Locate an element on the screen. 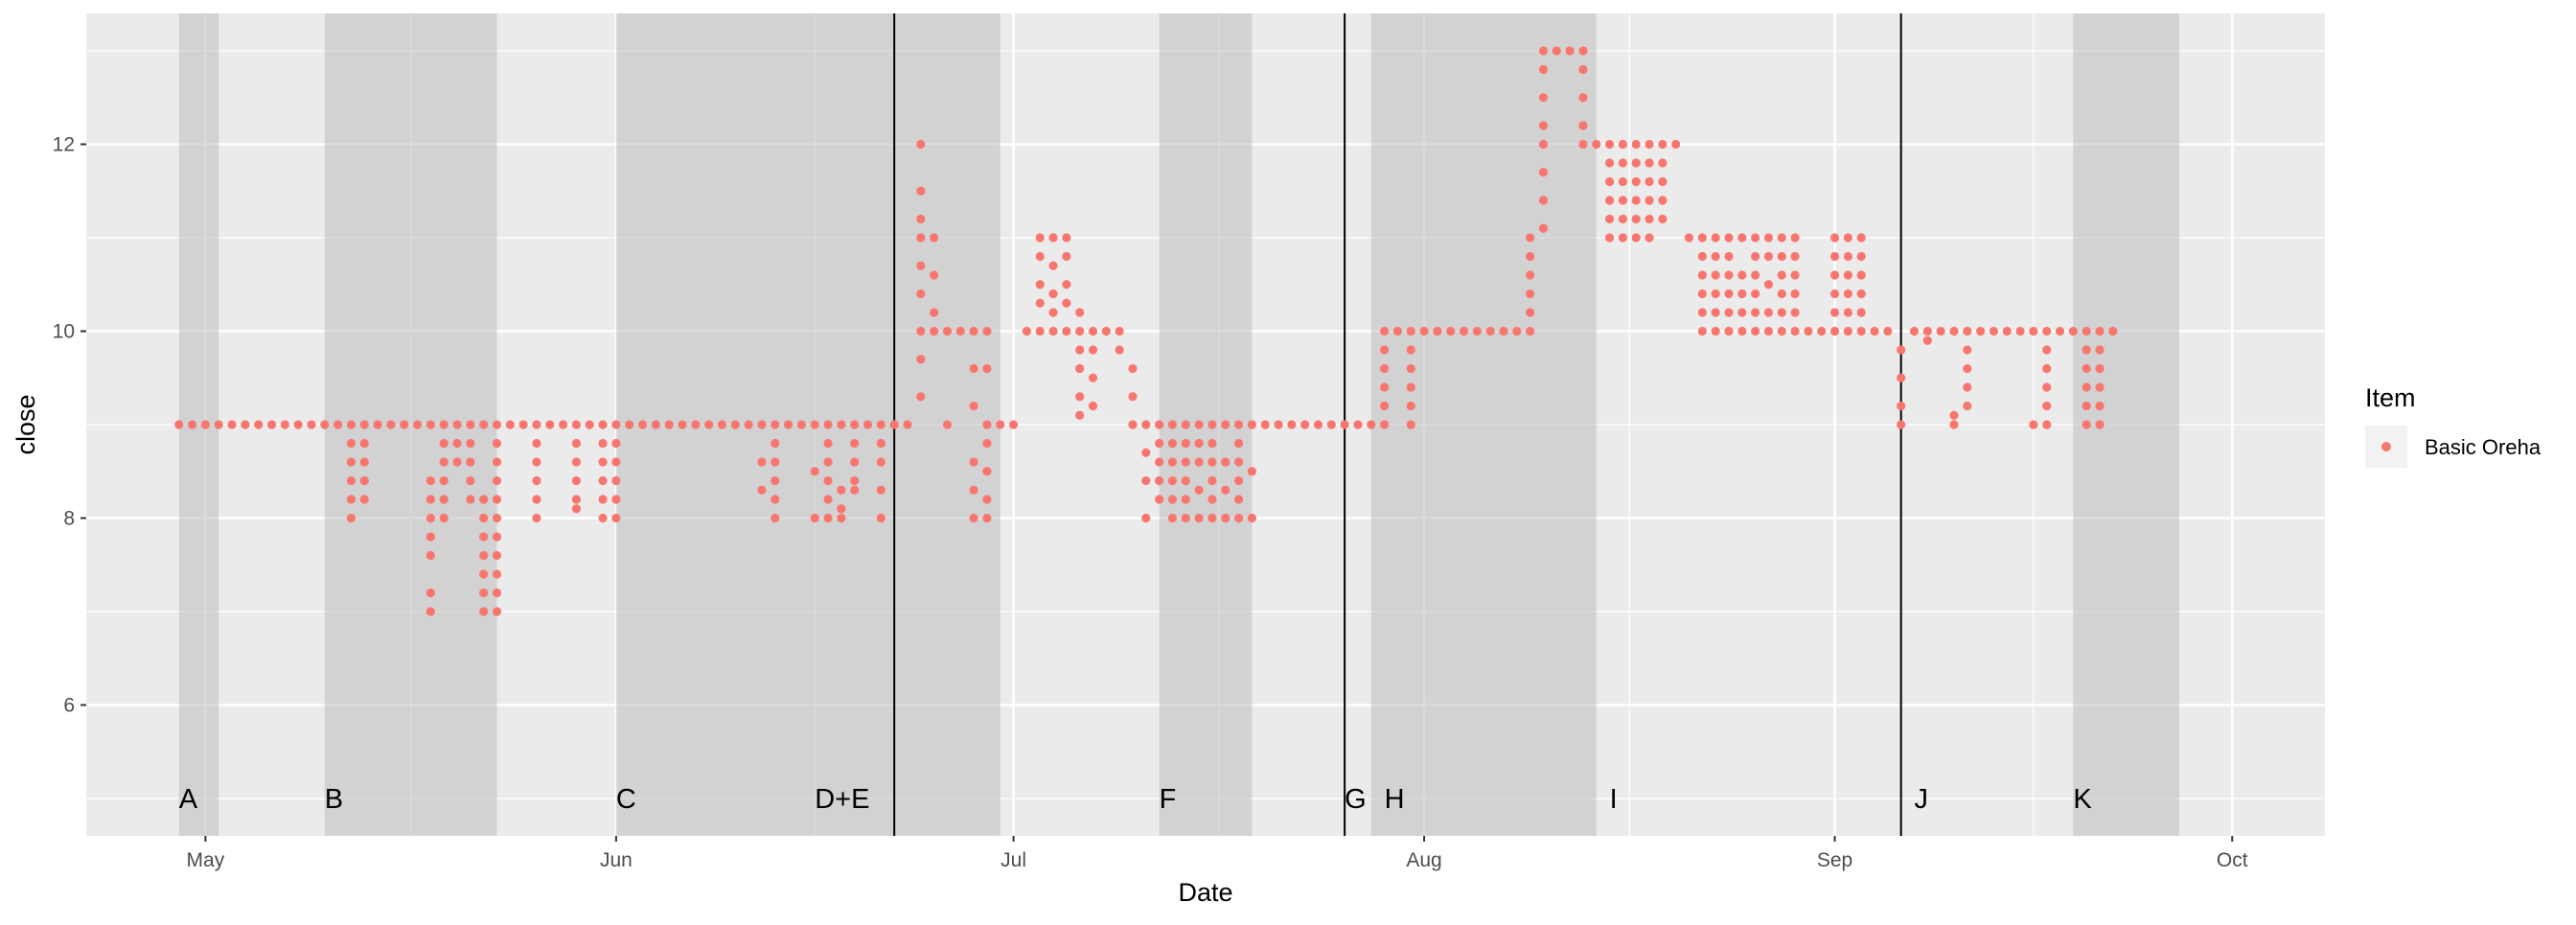  annotation-label: H is located at coordinates (1395, 799).